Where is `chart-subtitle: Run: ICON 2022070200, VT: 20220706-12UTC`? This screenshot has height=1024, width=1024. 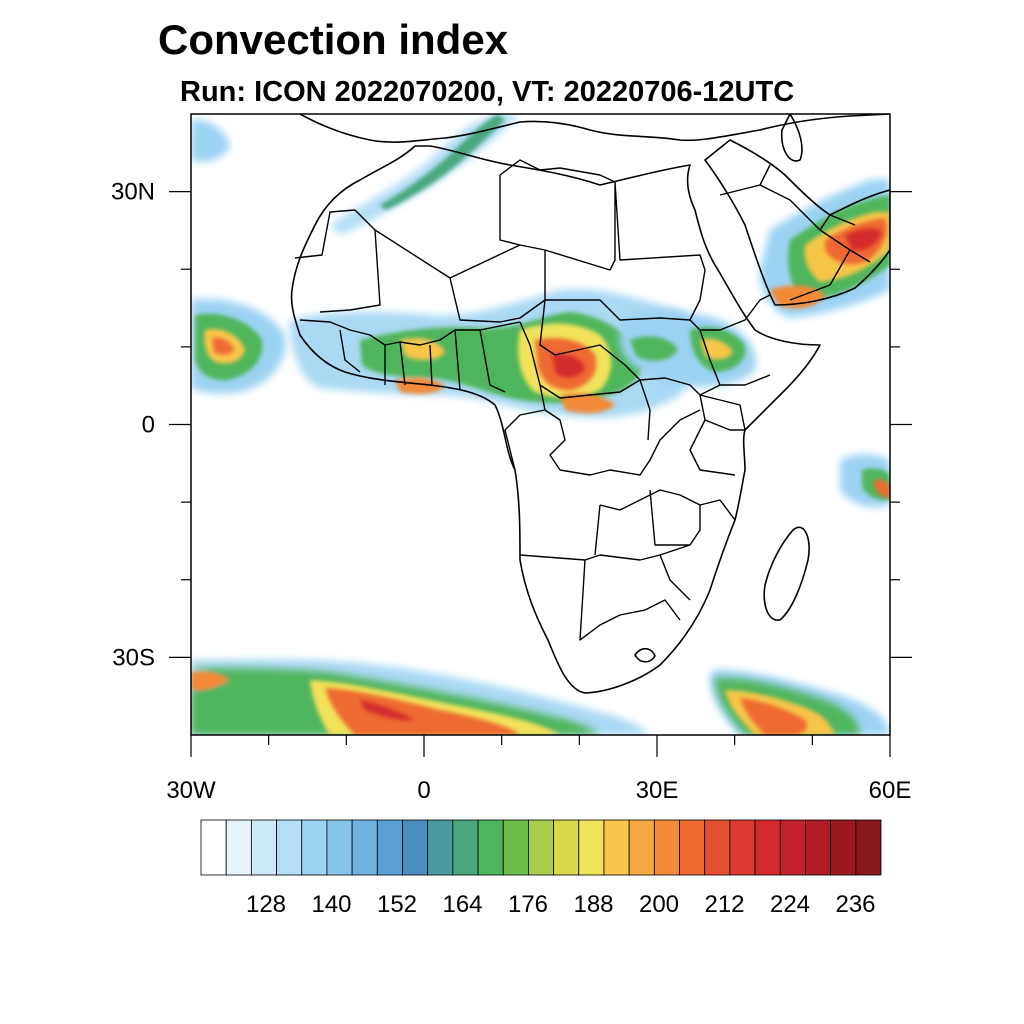
chart-subtitle: Run: ICON 2022070200, VT: 20220706-12UTC is located at coordinates (487, 92).